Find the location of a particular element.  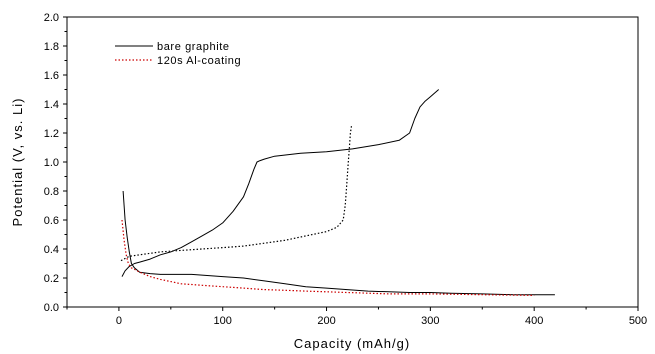

x-tick-label: 100 is located at coordinates (223, 321).